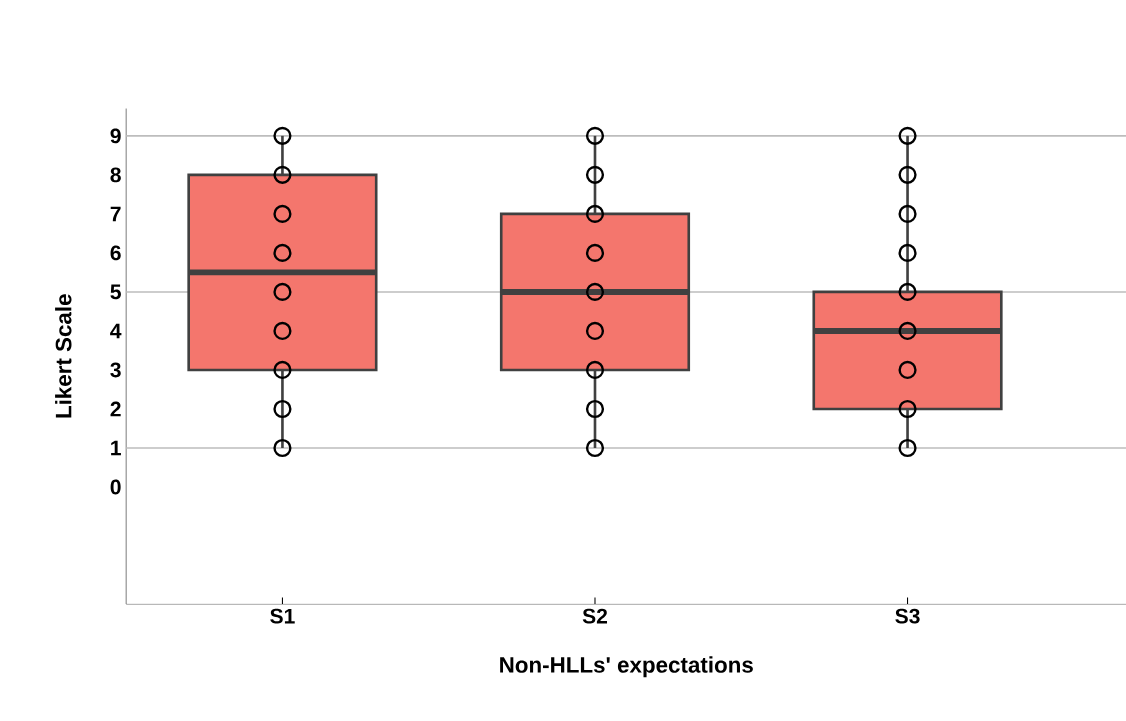  I want to click on y-axis-title: Likert Scale, so click(63, 356).